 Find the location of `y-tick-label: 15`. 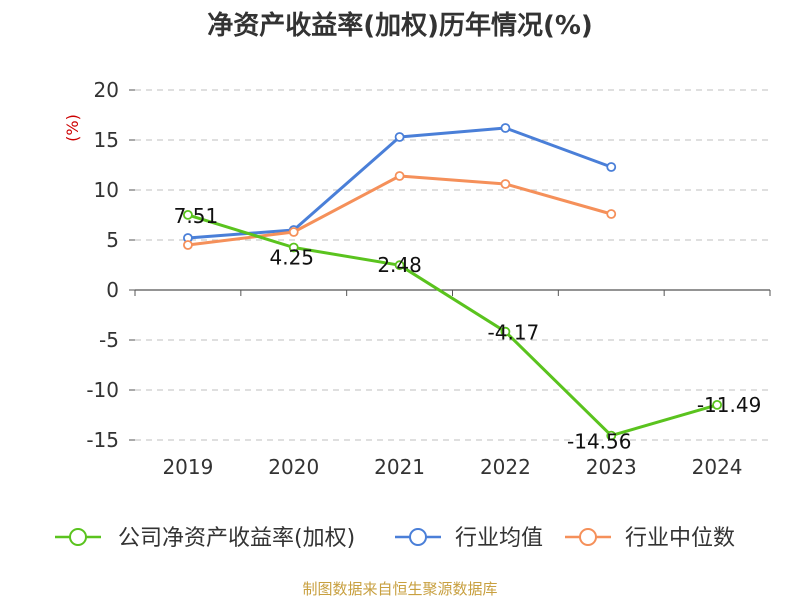

y-tick-label: 15 is located at coordinates (106, 140).